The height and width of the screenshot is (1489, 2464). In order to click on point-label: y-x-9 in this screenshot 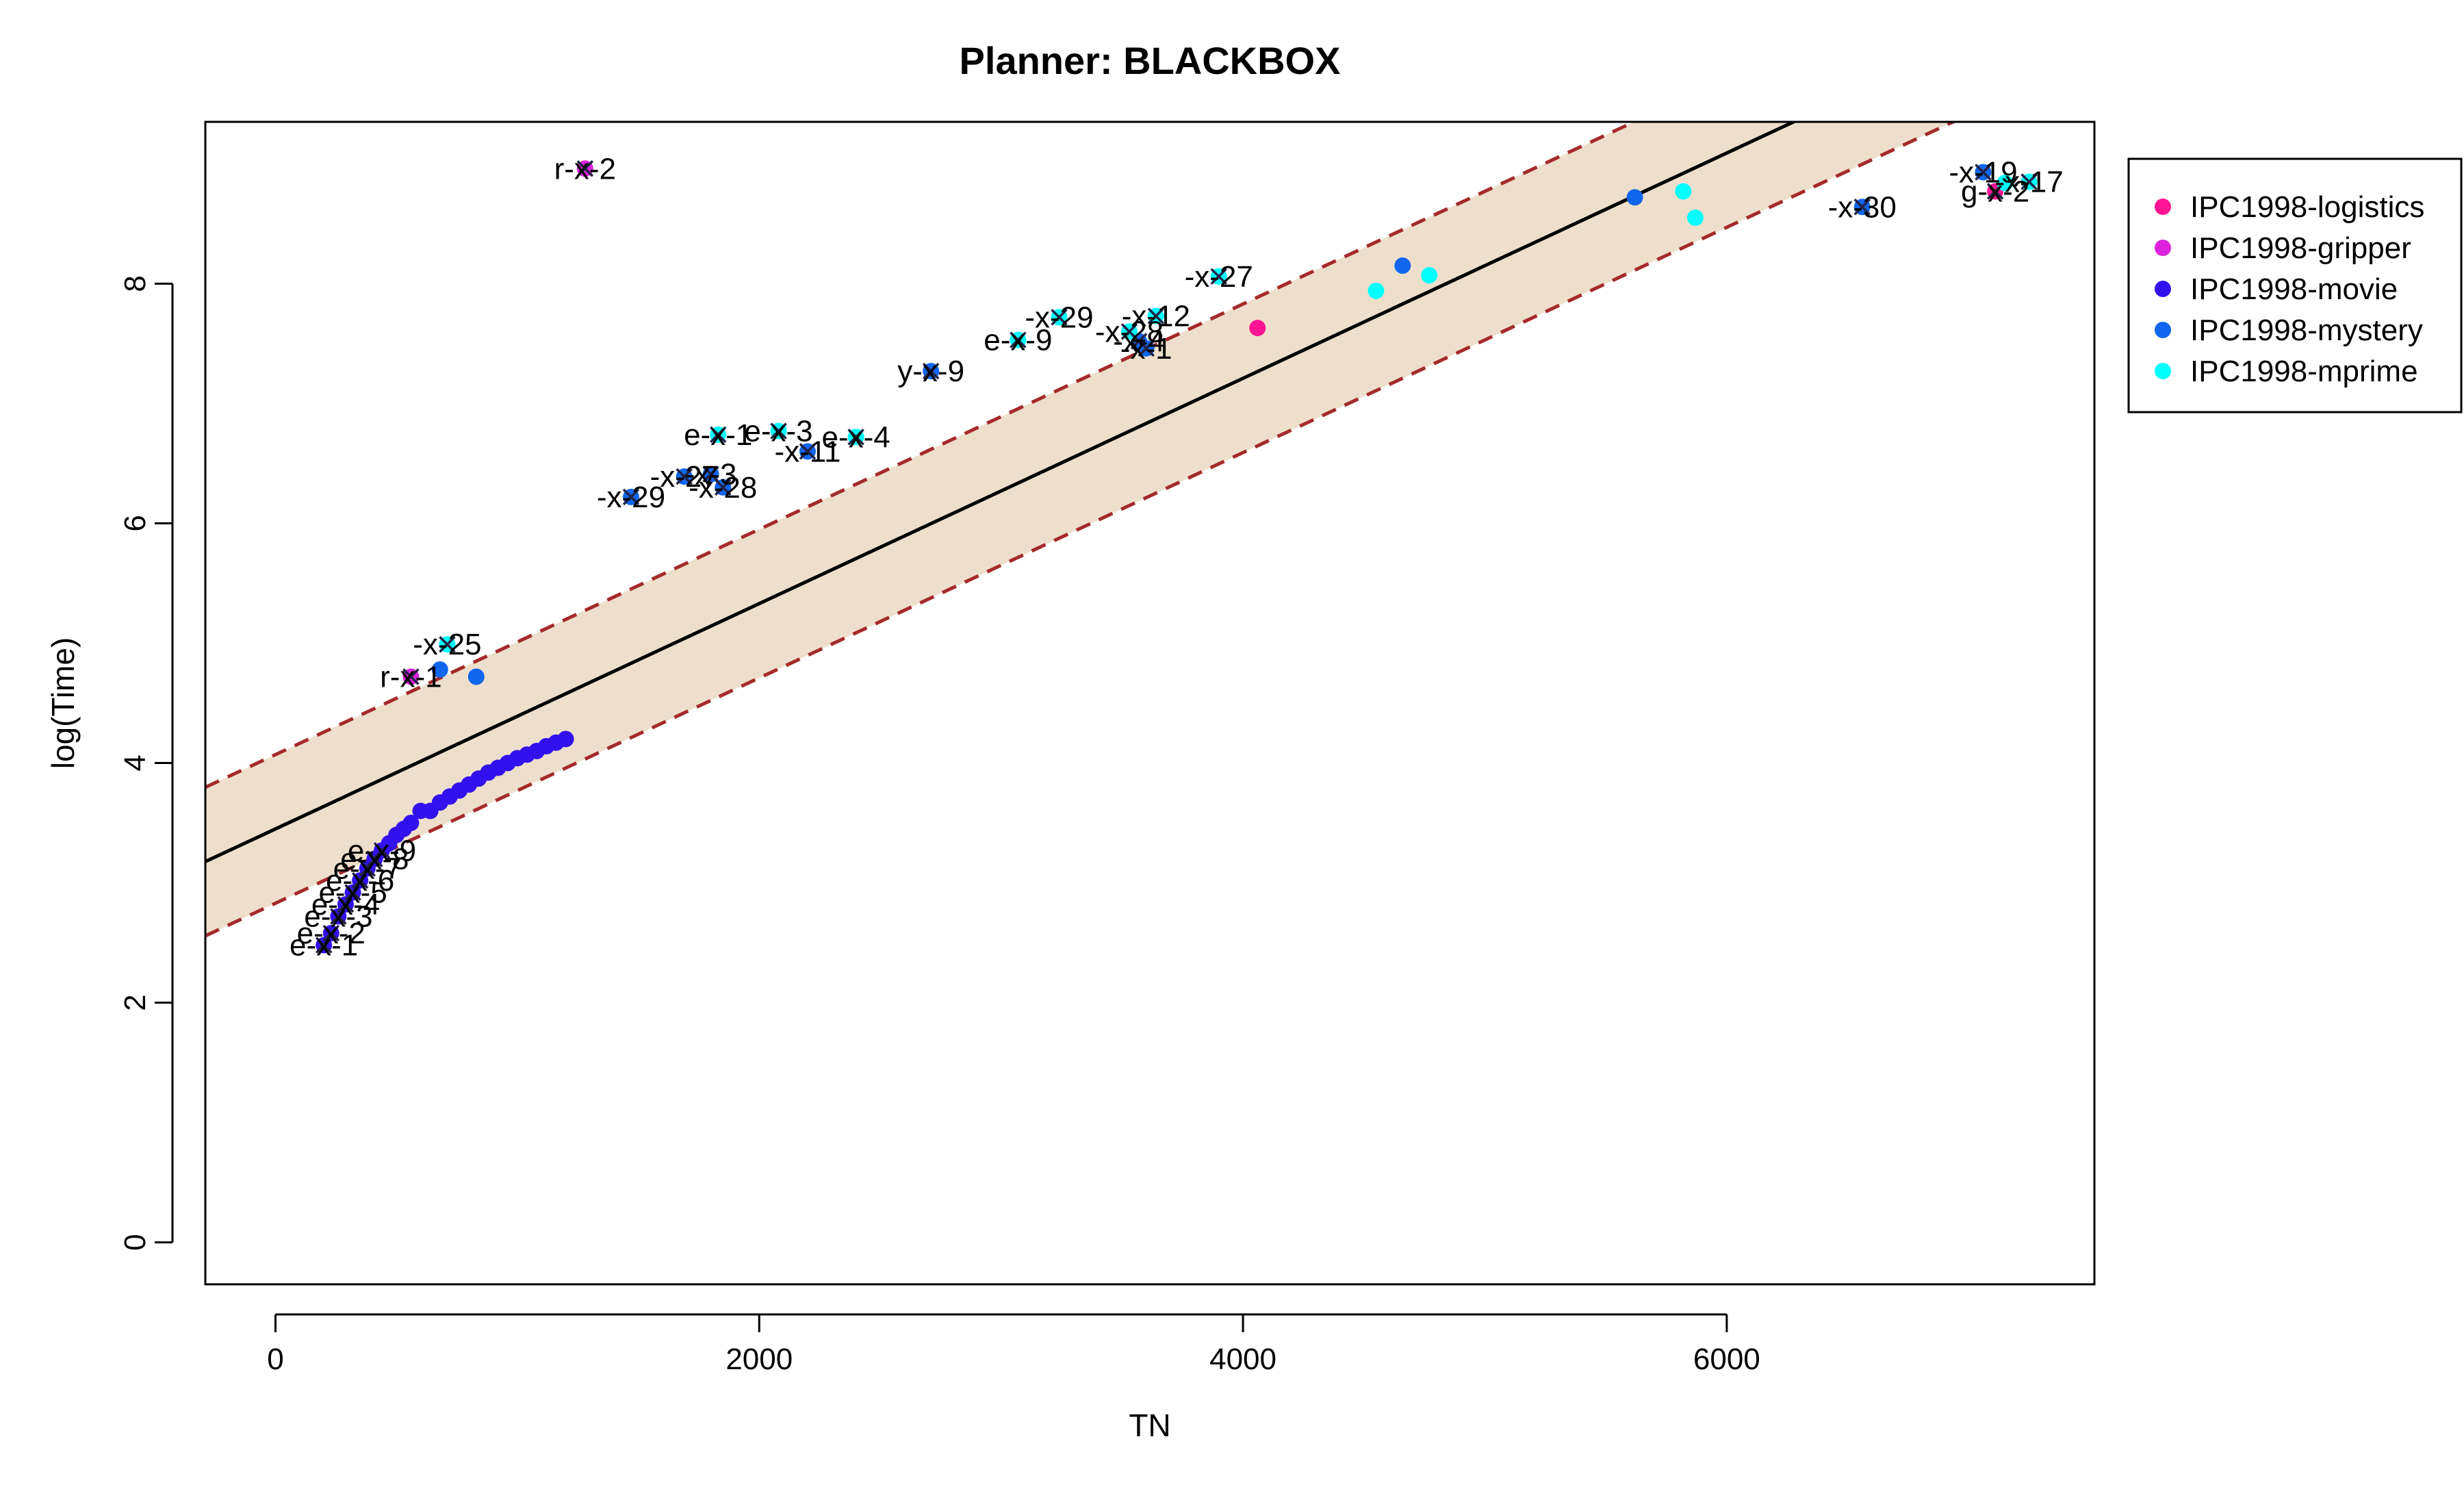, I will do `click(930, 372)`.